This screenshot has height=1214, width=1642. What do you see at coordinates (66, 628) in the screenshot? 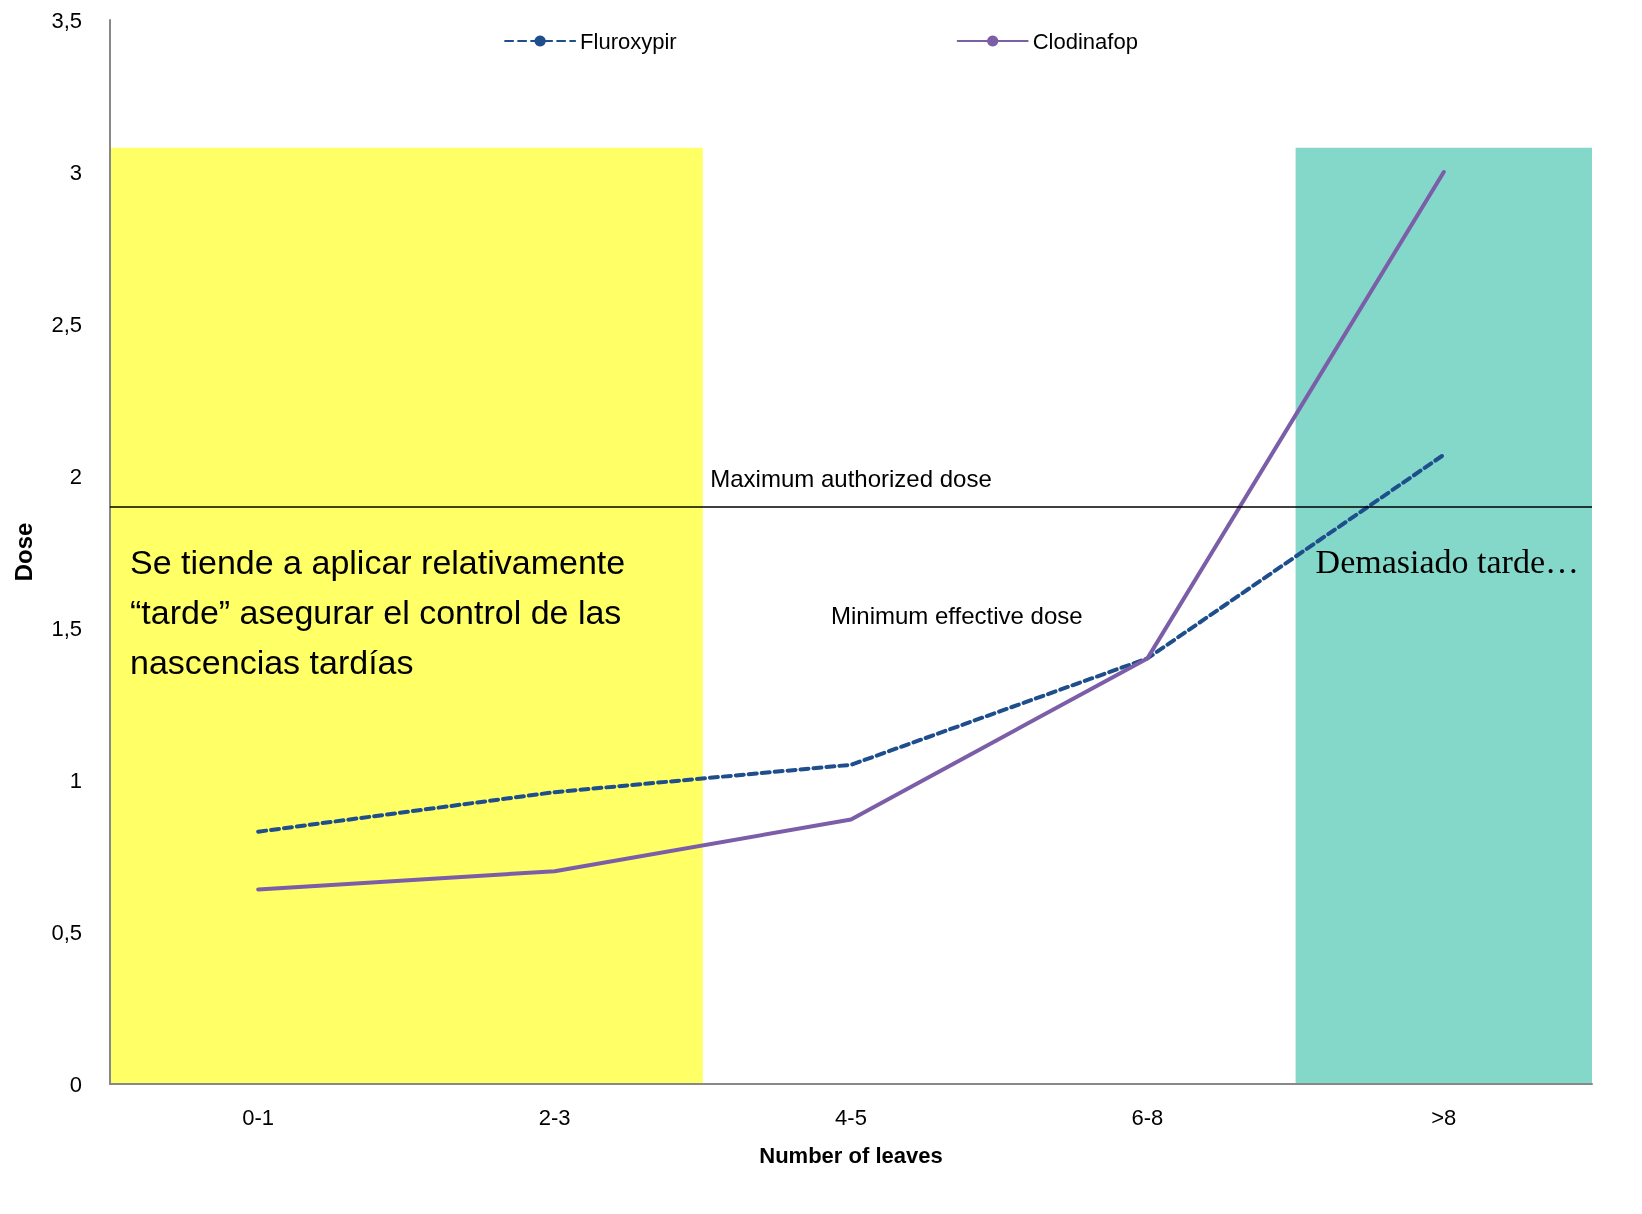
I see `y-tick-label: 1,5` at bounding box center [66, 628].